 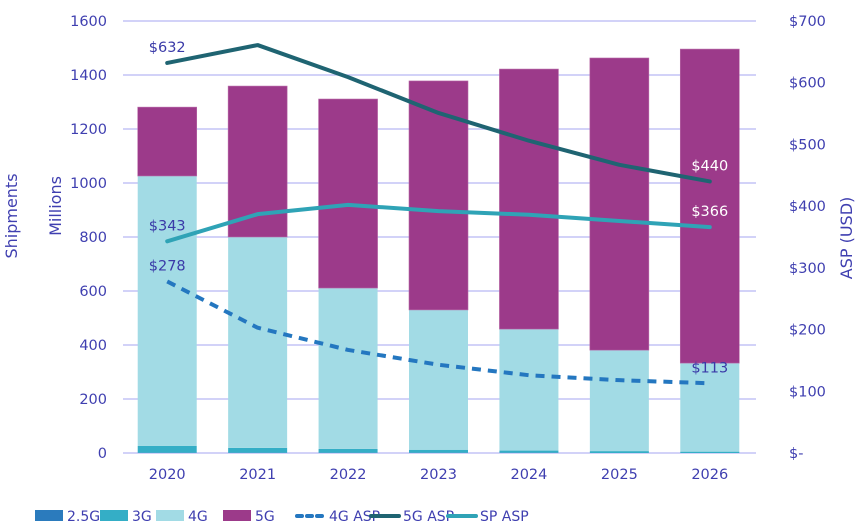 What do you see at coordinates (846, 238) in the screenshot?
I see `right-axis-title: ASP (USD)` at bounding box center [846, 238].